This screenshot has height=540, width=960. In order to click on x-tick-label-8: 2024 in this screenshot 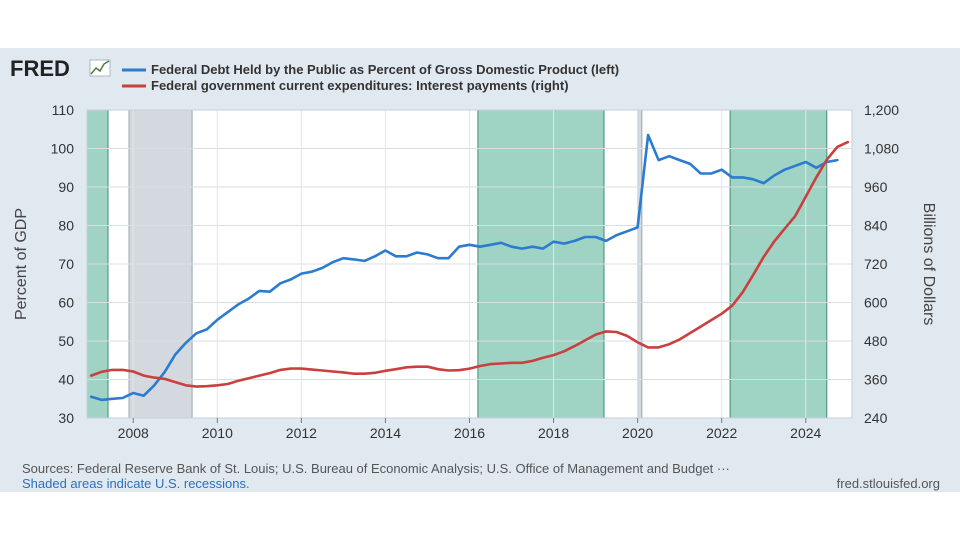, I will do `click(805, 433)`.